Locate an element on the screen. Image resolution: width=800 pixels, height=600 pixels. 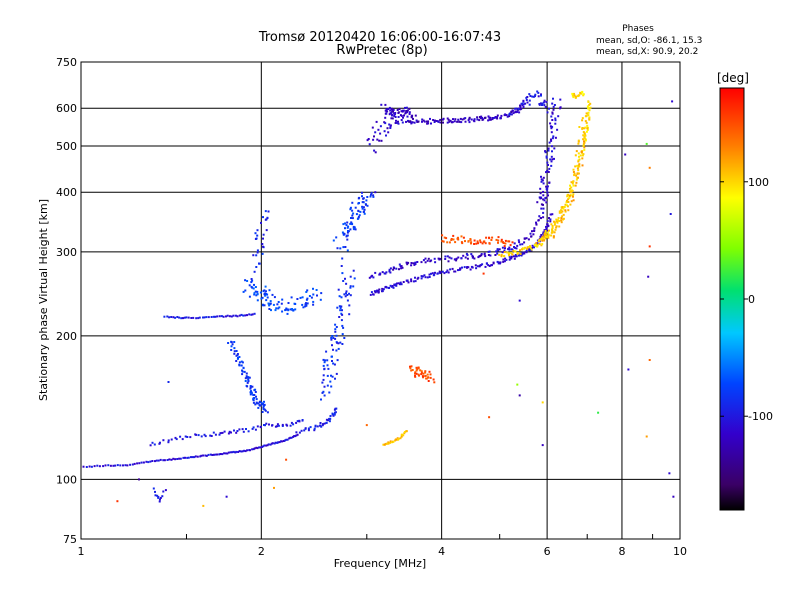
x-tick-label: 8 is located at coordinates (621, 551).